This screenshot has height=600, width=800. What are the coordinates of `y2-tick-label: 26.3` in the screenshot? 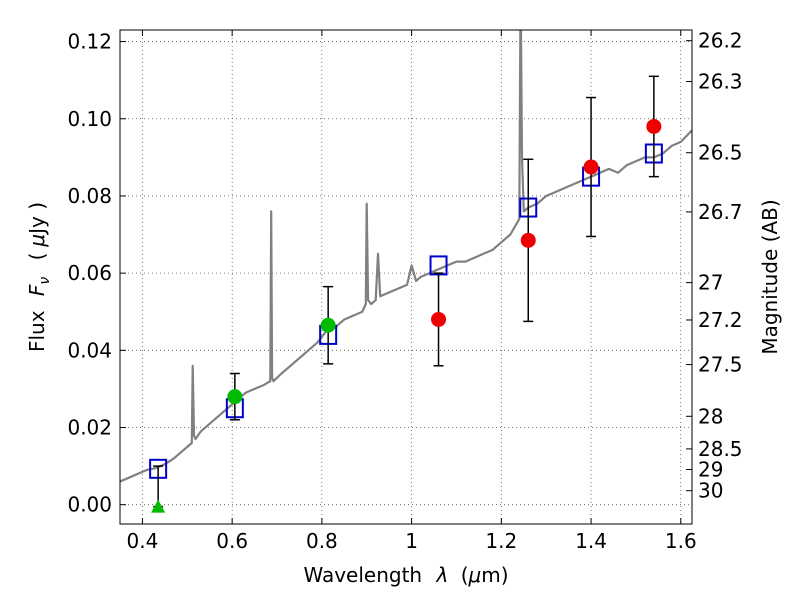 It's located at (720, 82).